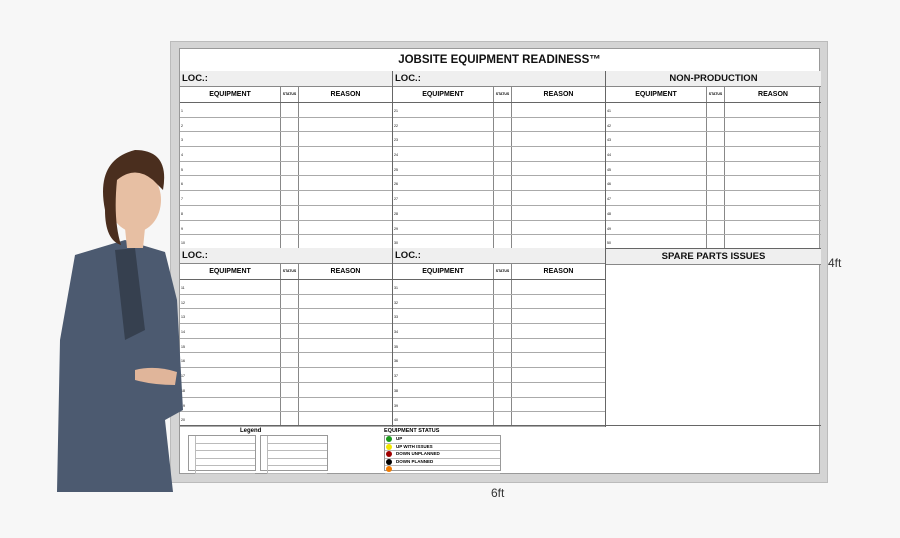  I want to click on table-row: 47, so click(713, 198).